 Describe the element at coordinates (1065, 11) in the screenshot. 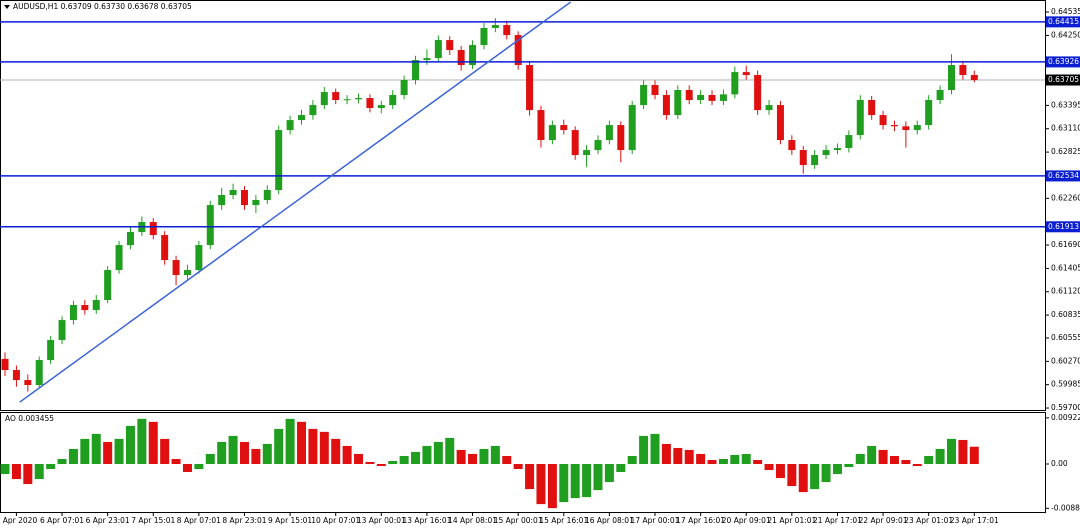

I see `y-tick-label: 0.64535` at that location.